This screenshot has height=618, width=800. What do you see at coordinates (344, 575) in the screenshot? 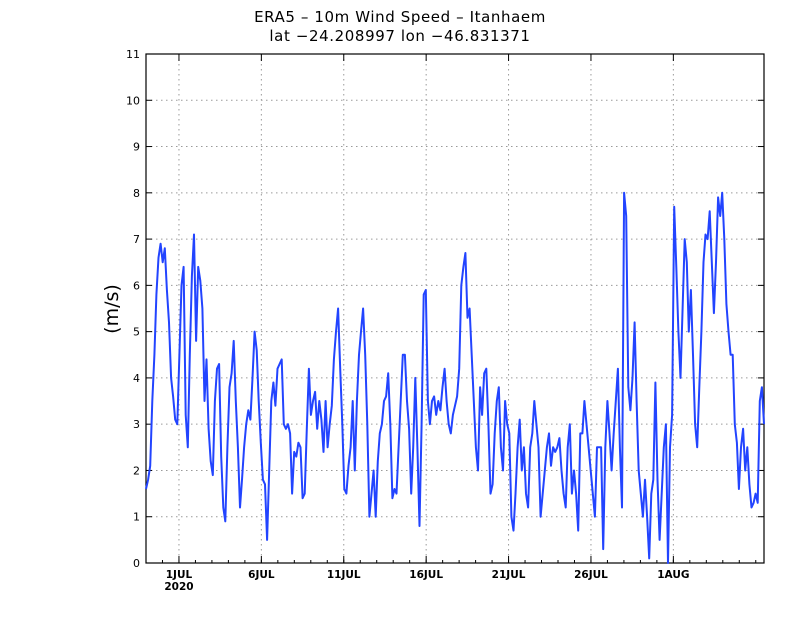
I see `x-tick-label: 11JUL` at bounding box center [344, 575].